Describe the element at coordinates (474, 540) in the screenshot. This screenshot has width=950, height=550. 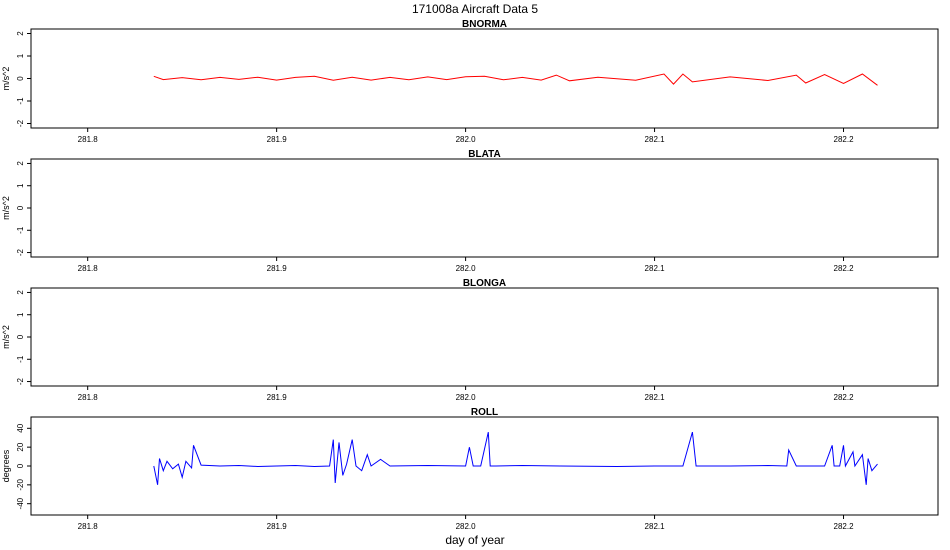
I see `figure-x-axis-label: day of year` at that location.